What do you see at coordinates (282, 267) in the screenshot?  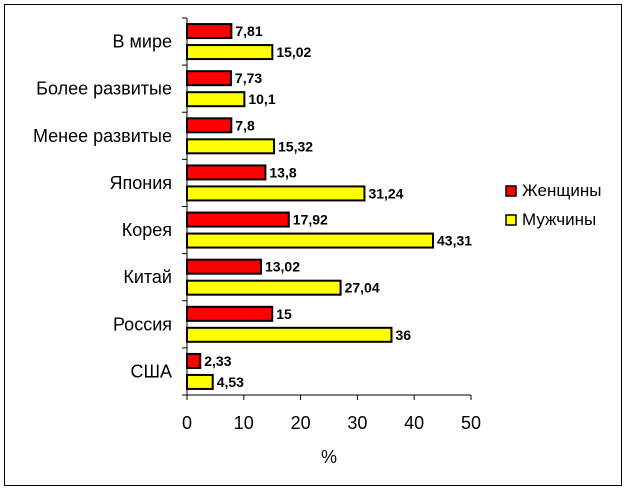 I see `data-label: 13,02` at bounding box center [282, 267].